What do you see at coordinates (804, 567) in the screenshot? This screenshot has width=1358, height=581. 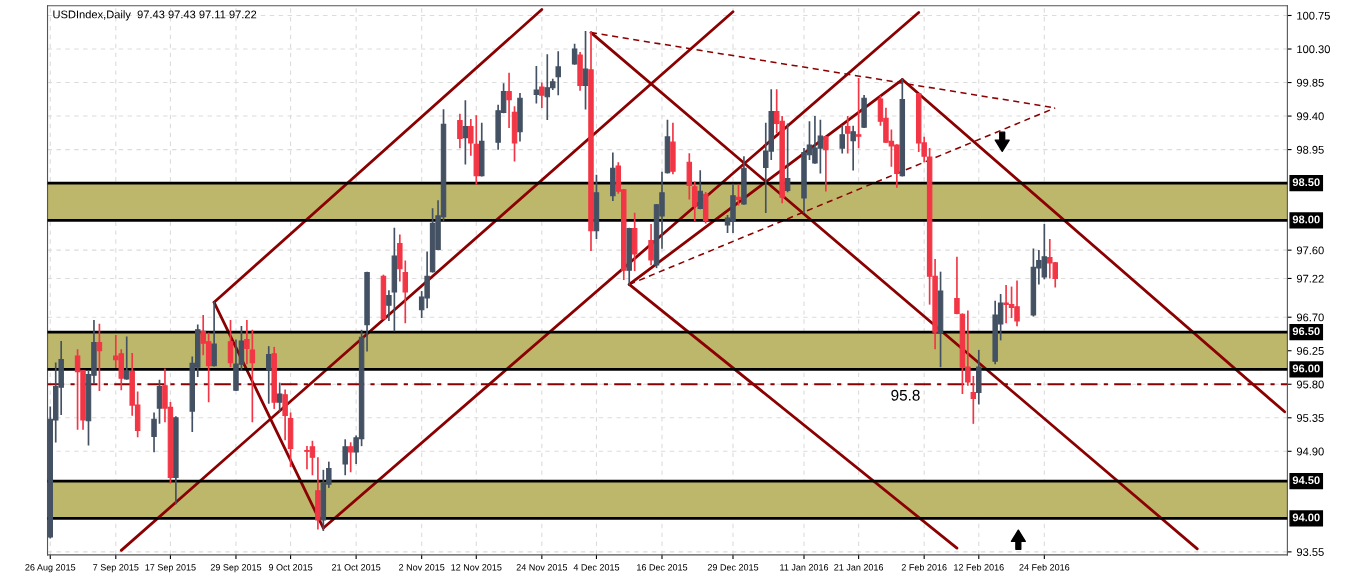 I see `x-tick-label: 11 Jan 2016` at bounding box center [804, 567].